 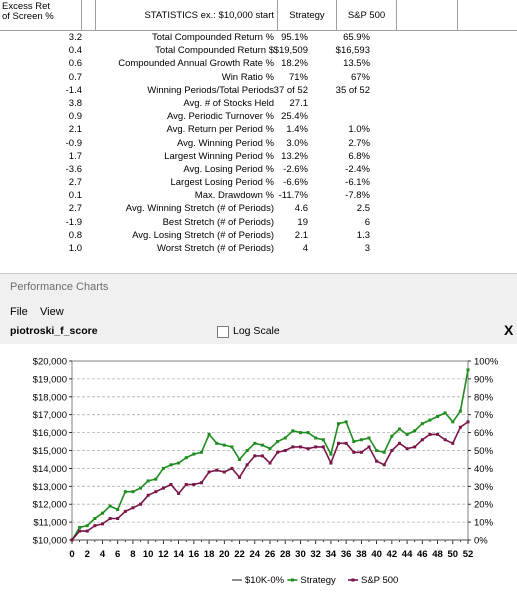 What do you see at coordinates (247, 77) in the screenshot?
I see `stat-label: Win Ratio %` at bounding box center [247, 77].